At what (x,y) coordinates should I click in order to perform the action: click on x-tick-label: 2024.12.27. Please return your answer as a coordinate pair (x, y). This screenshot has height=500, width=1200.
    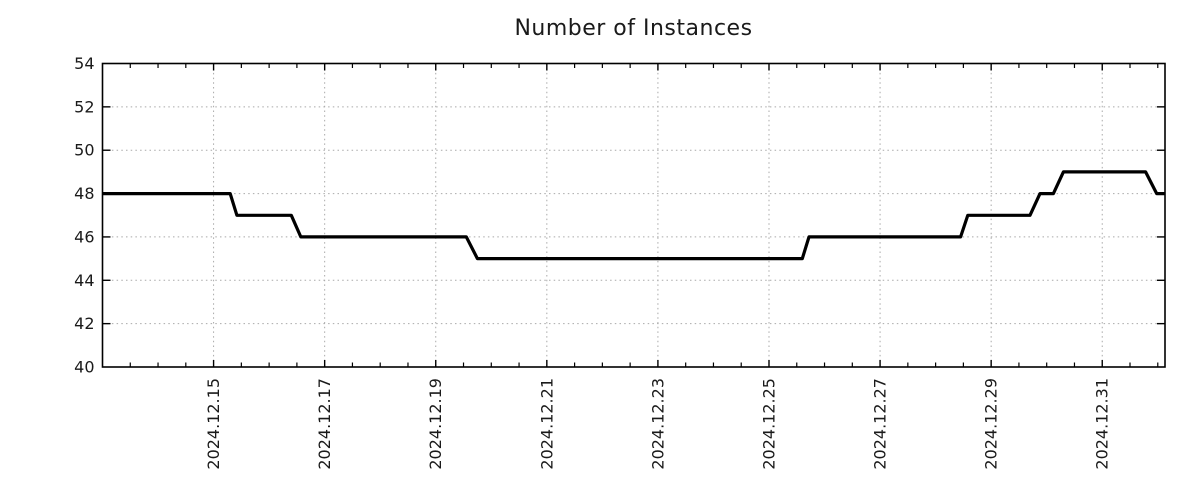
    Looking at the image, I should click on (880, 424).